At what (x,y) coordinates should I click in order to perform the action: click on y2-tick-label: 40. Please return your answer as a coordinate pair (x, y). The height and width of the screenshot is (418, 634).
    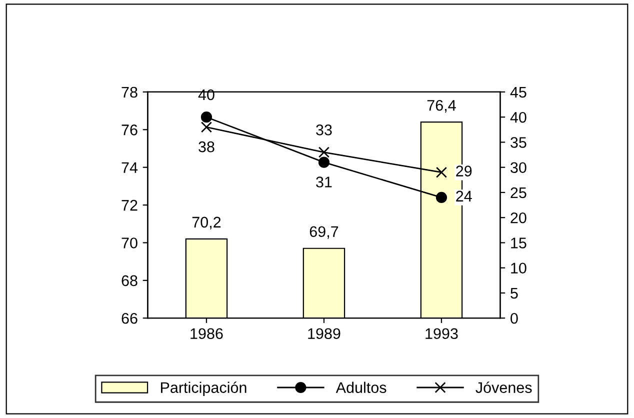
    Looking at the image, I should click on (518, 117).